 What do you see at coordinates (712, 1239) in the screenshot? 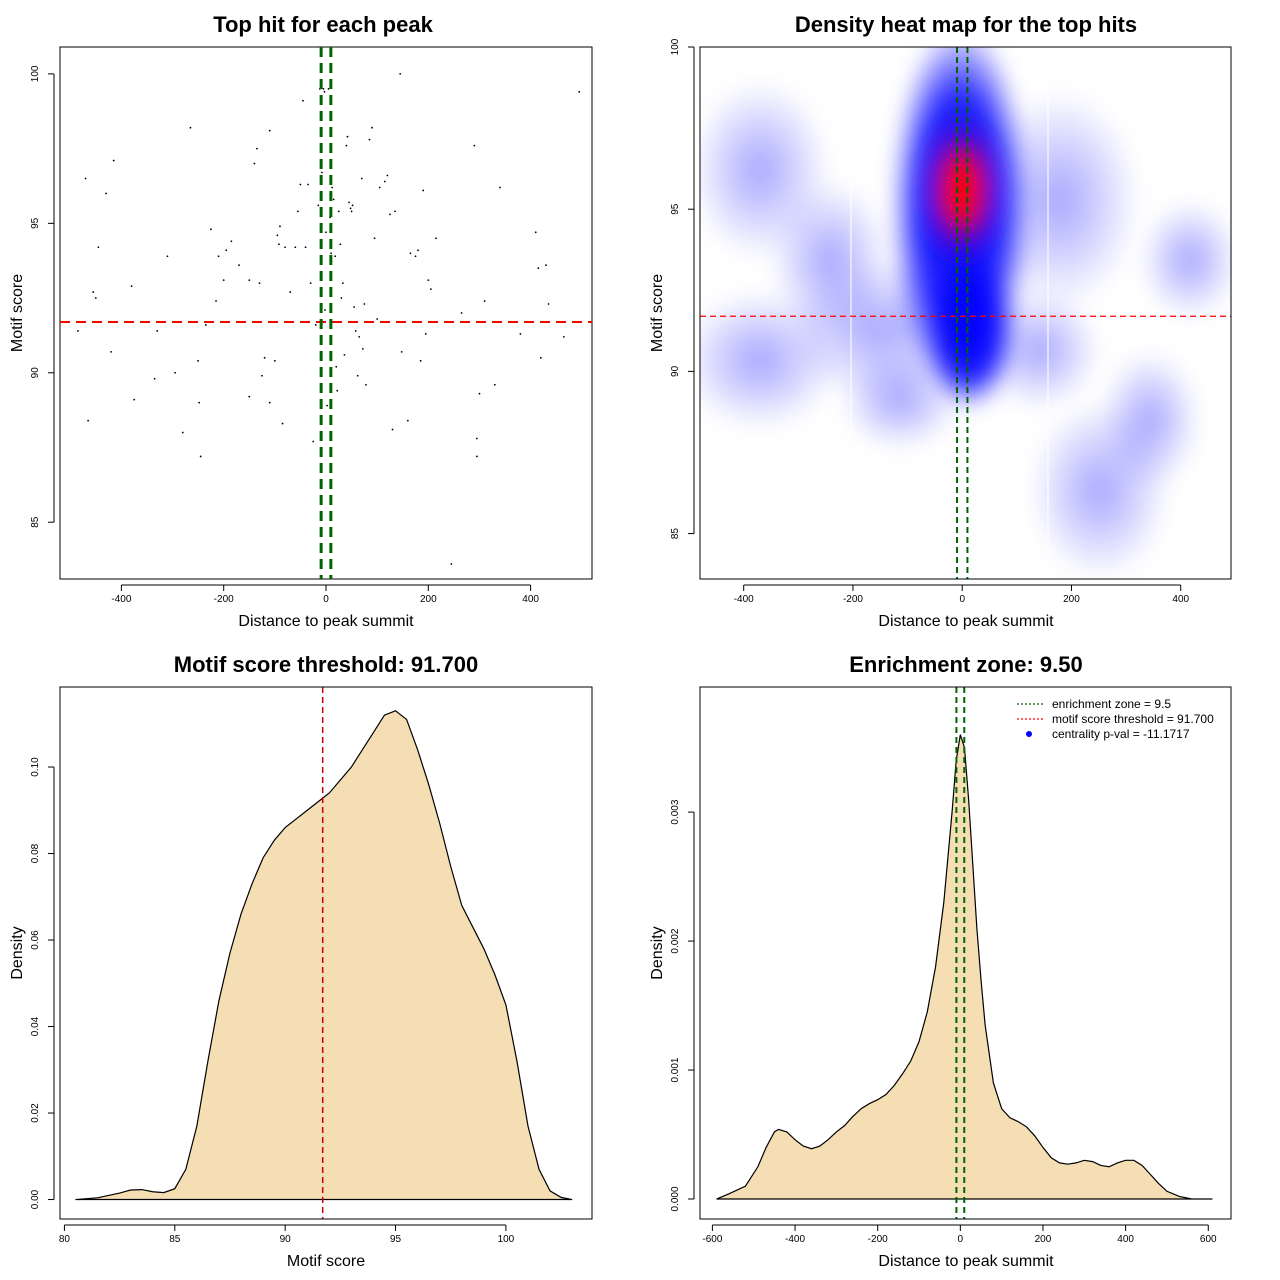
I see `x-tick-label: -600` at bounding box center [712, 1239].